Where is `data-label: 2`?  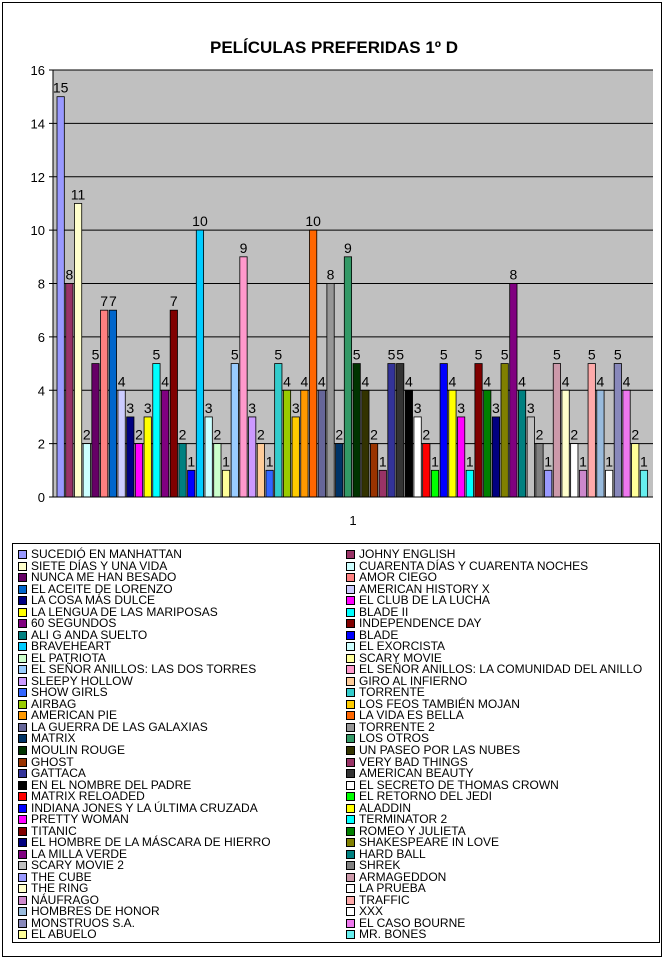
data-label: 2 is located at coordinates (374, 435).